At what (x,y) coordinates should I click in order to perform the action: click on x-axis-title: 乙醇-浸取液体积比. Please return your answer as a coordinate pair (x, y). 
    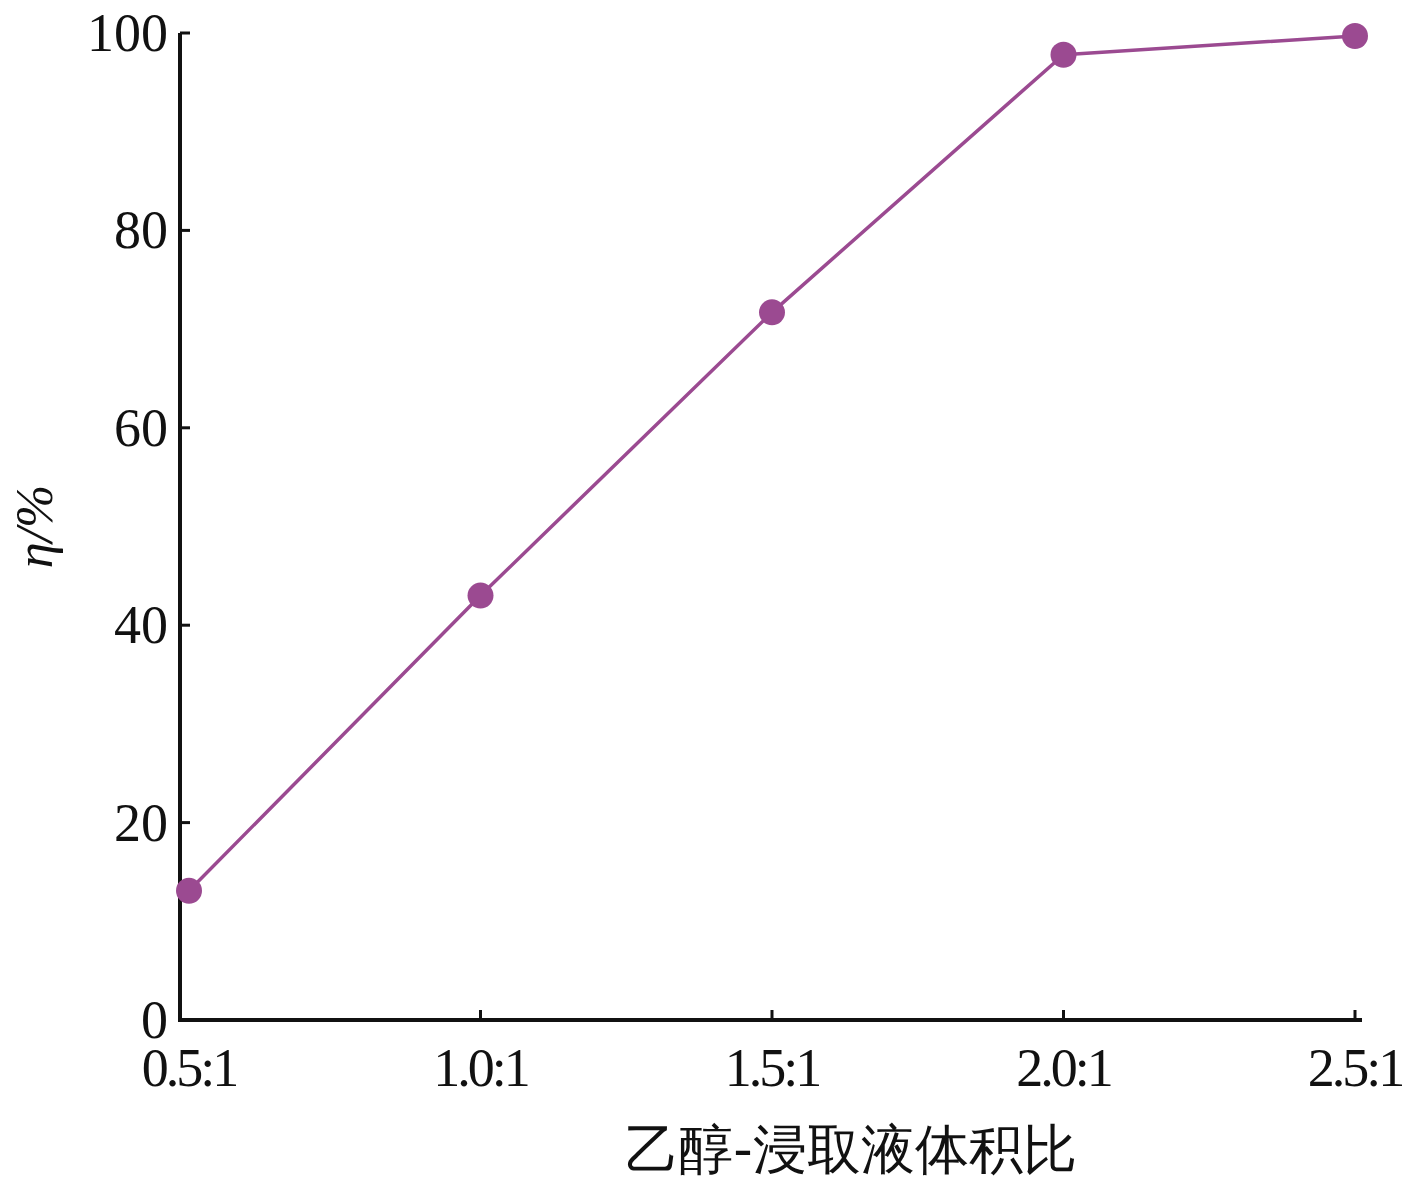
    Looking at the image, I should click on (851, 1149).